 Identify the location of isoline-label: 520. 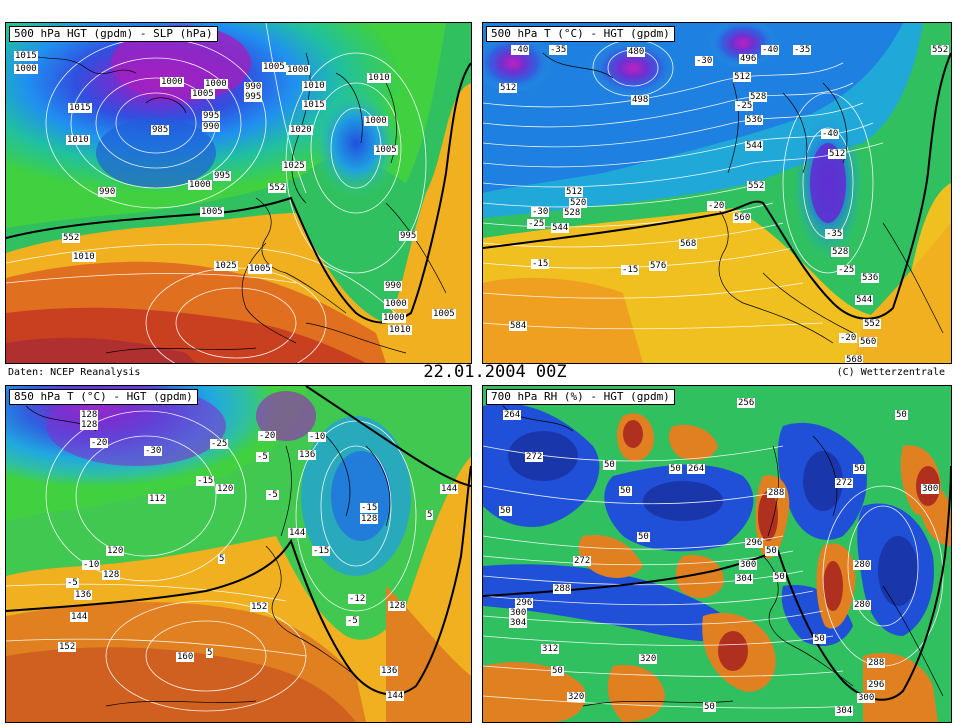
(578, 203).